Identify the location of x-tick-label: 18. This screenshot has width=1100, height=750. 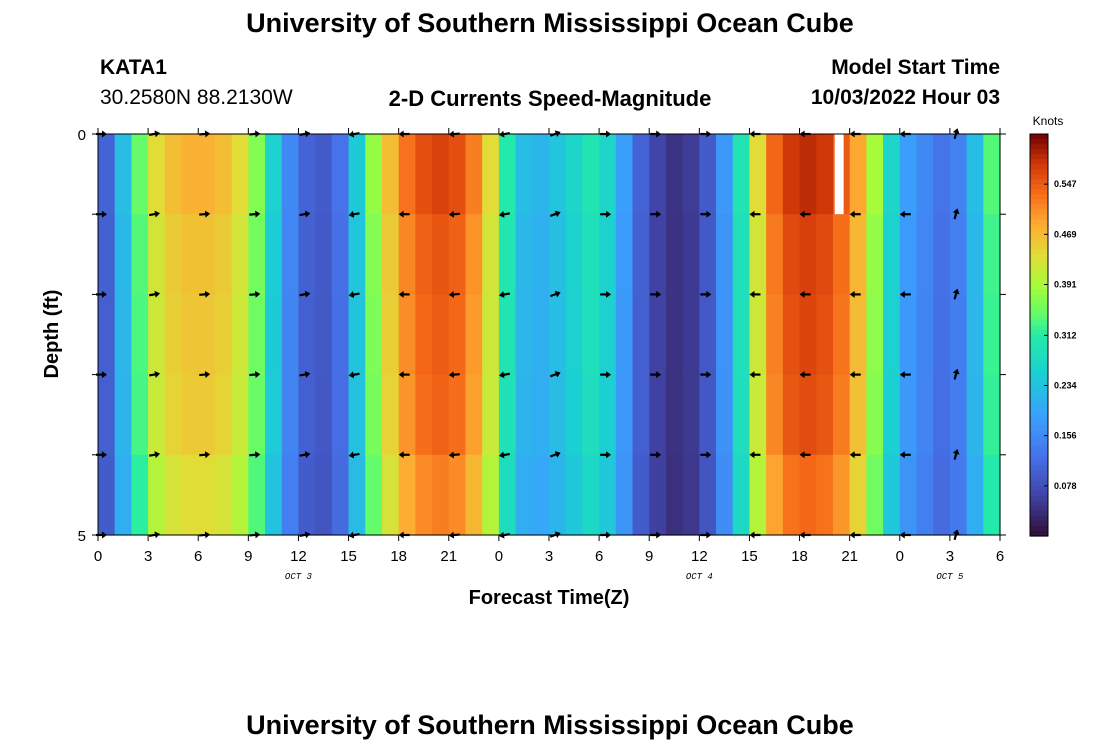
(799, 556).